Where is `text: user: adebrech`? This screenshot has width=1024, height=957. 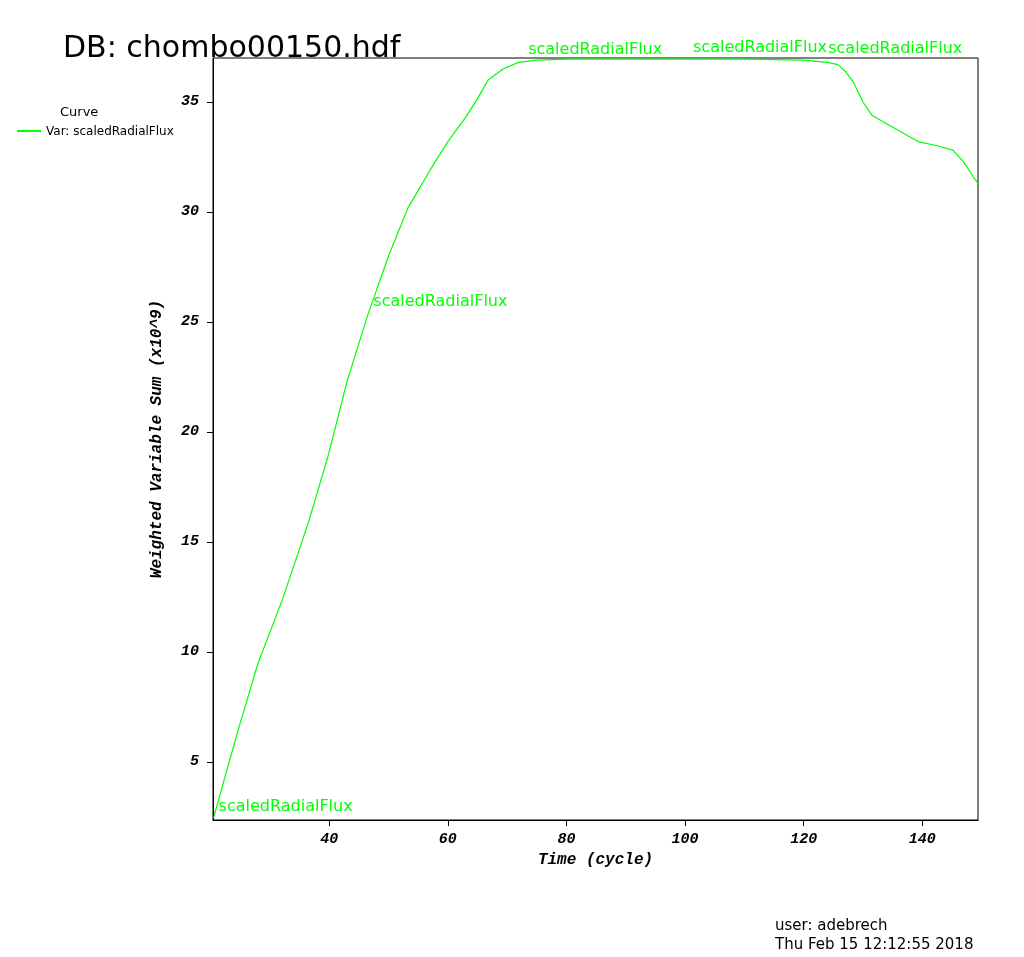 text: user: adebrech is located at coordinates (831, 924).